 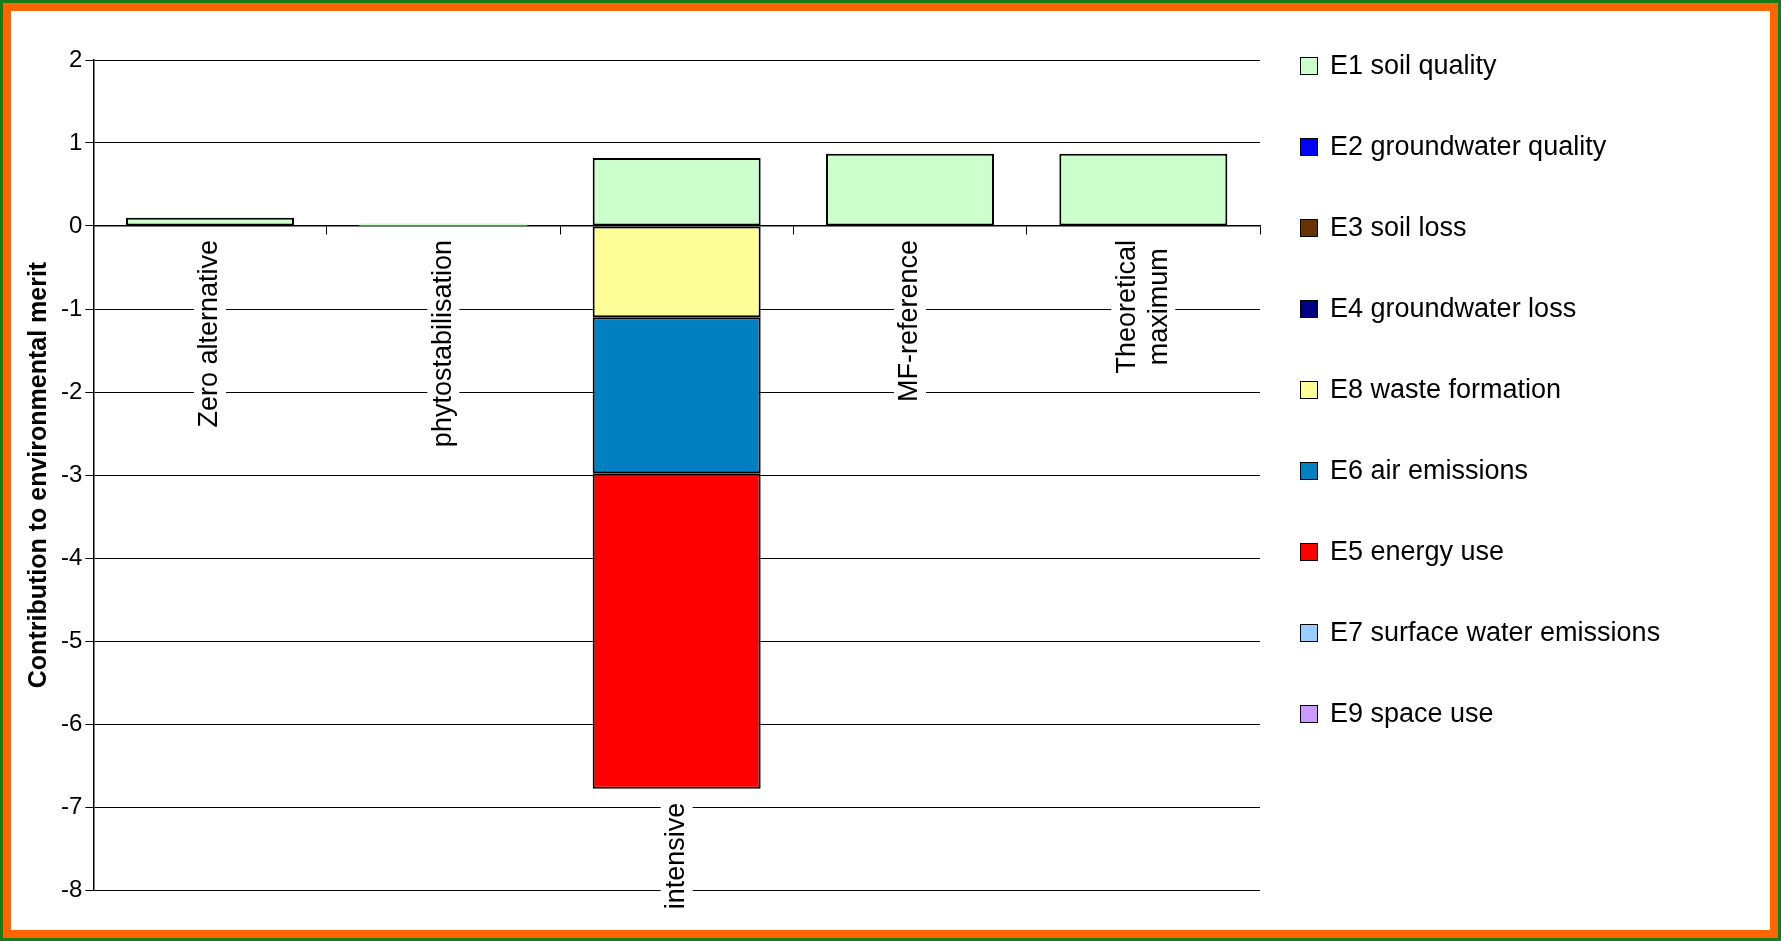 I want to click on y-tick-label: -8, so click(x=72, y=888).